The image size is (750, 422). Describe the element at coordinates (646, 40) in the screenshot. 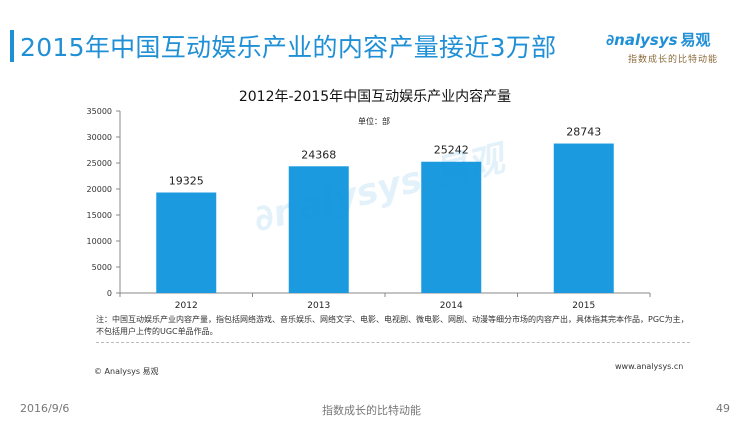

I see `logo-text: nalysys` at that location.